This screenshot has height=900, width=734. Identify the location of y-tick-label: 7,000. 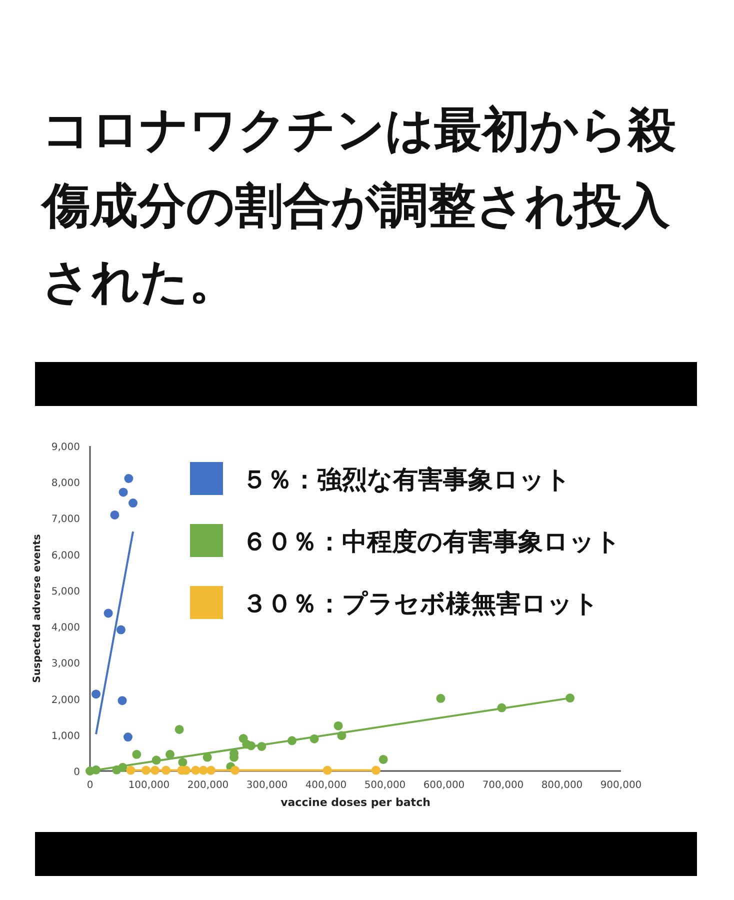
(65, 520).